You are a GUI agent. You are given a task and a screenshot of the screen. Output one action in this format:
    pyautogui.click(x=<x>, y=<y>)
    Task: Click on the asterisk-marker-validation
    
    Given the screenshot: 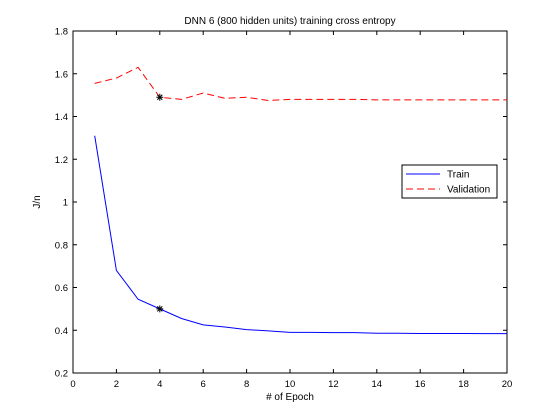 What is the action you would take?
    pyautogui.click(x=160, y=97)
    